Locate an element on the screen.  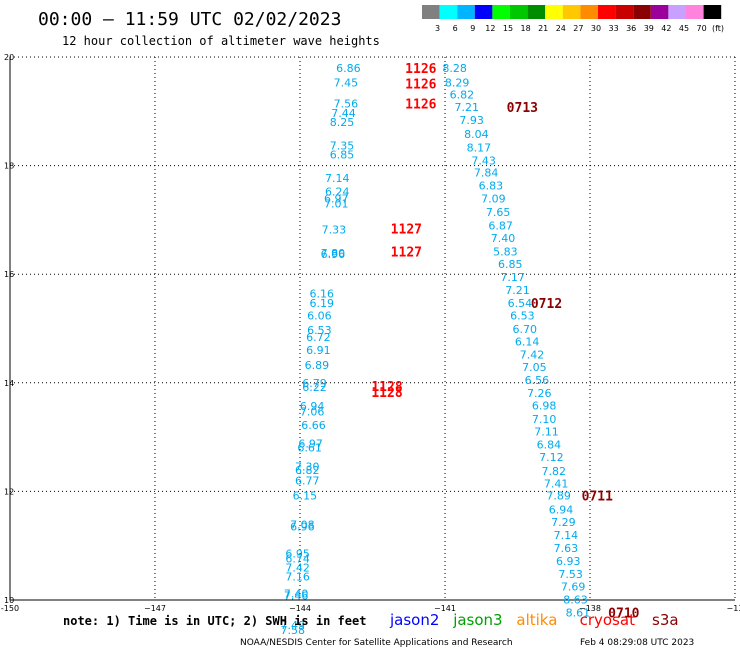
data-point: 6.89 is located at coordinates (317, 365).